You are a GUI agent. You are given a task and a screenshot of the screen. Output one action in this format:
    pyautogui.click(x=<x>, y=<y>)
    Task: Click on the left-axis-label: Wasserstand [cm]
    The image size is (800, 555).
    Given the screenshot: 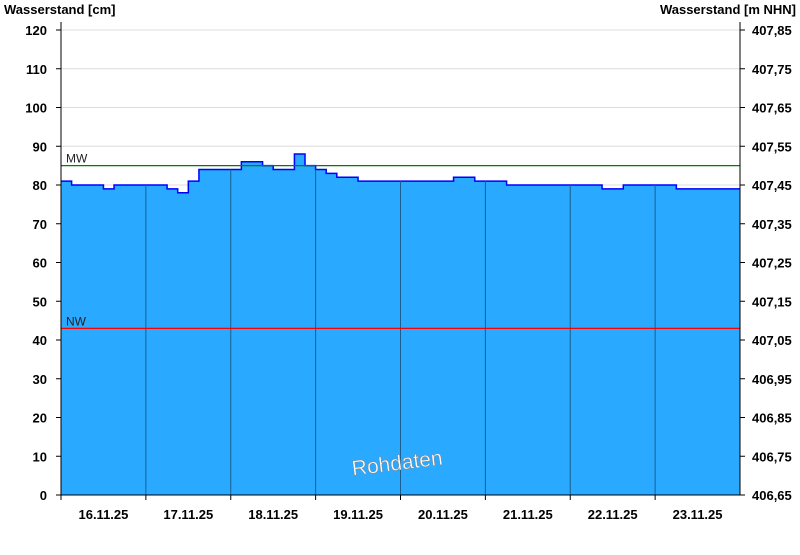 What is the action you would take?
    pyautogui.click(x=60, y=9)
    